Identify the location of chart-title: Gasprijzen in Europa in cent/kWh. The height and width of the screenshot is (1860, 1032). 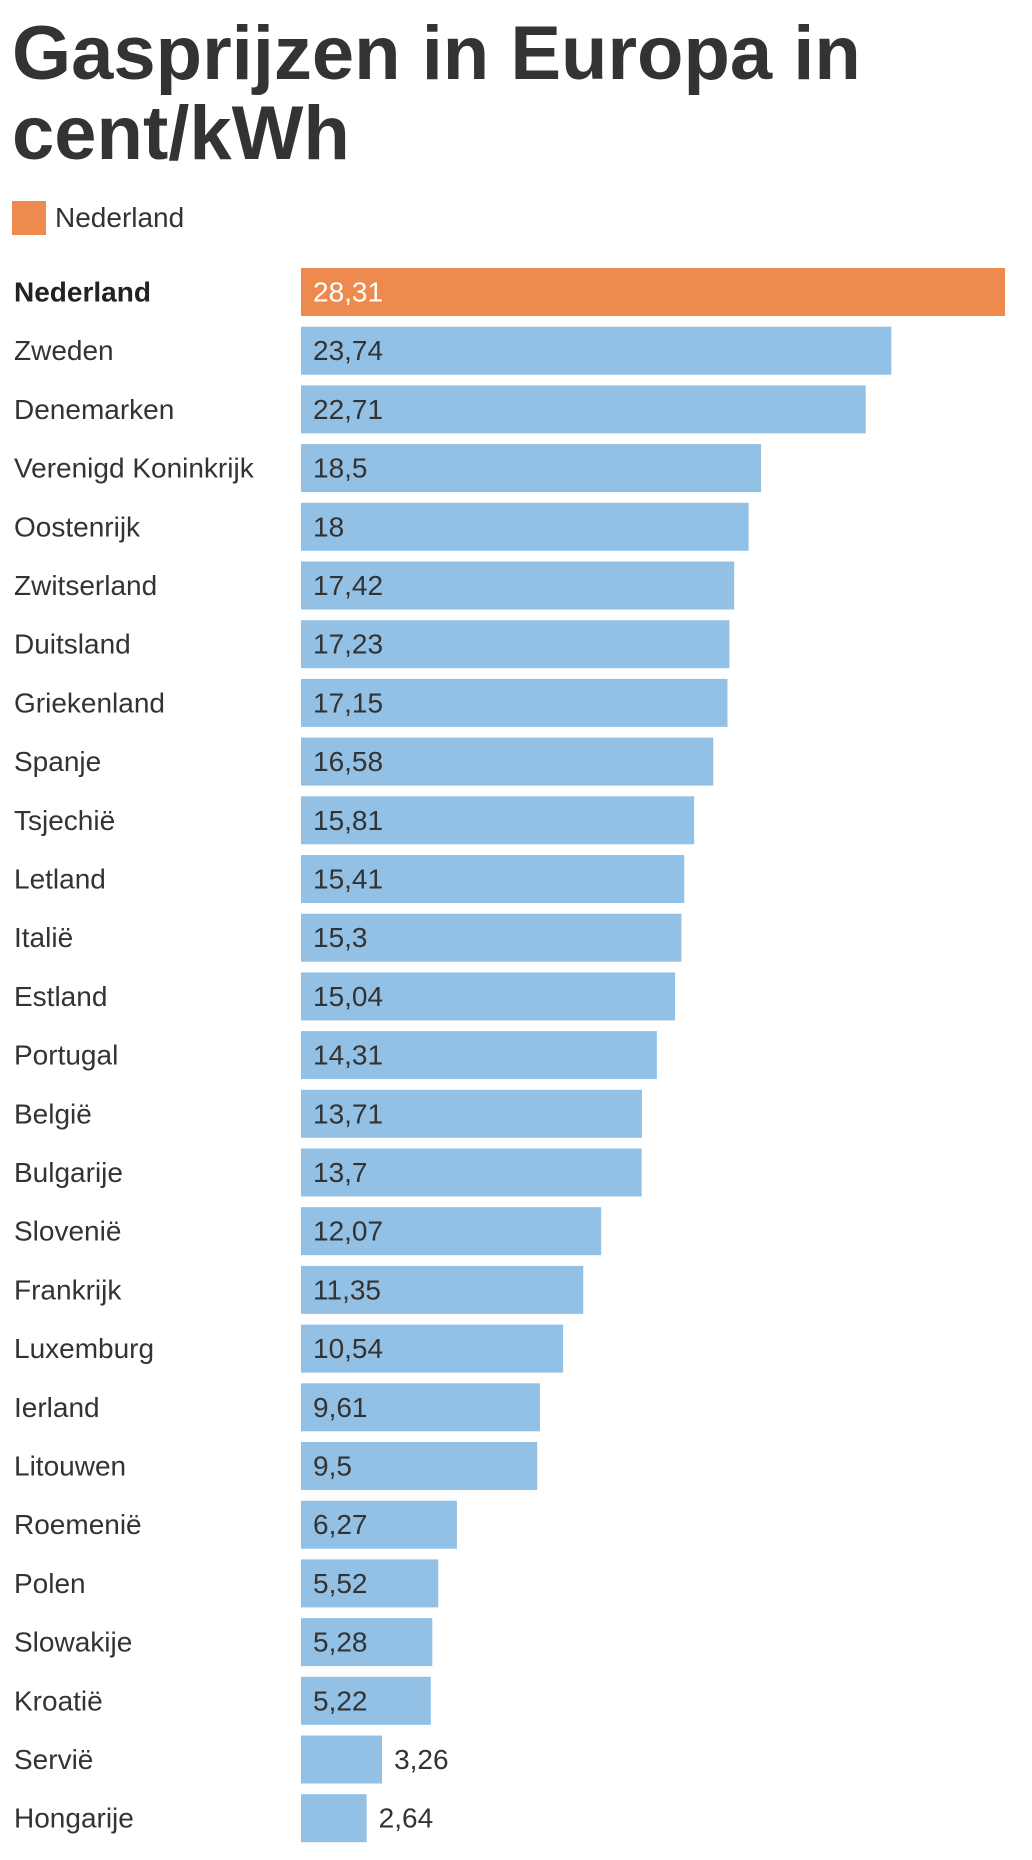
(436, 93).